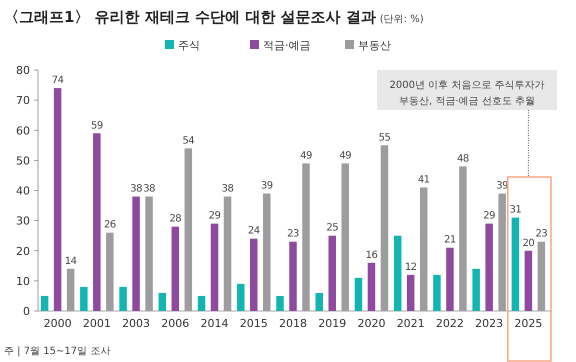 The height and width of the screenshot is (362, 576). What do you see at coordinates (110, 225) in the screenshot?
I see `data-label: 26` at bounding box center [110, 225].